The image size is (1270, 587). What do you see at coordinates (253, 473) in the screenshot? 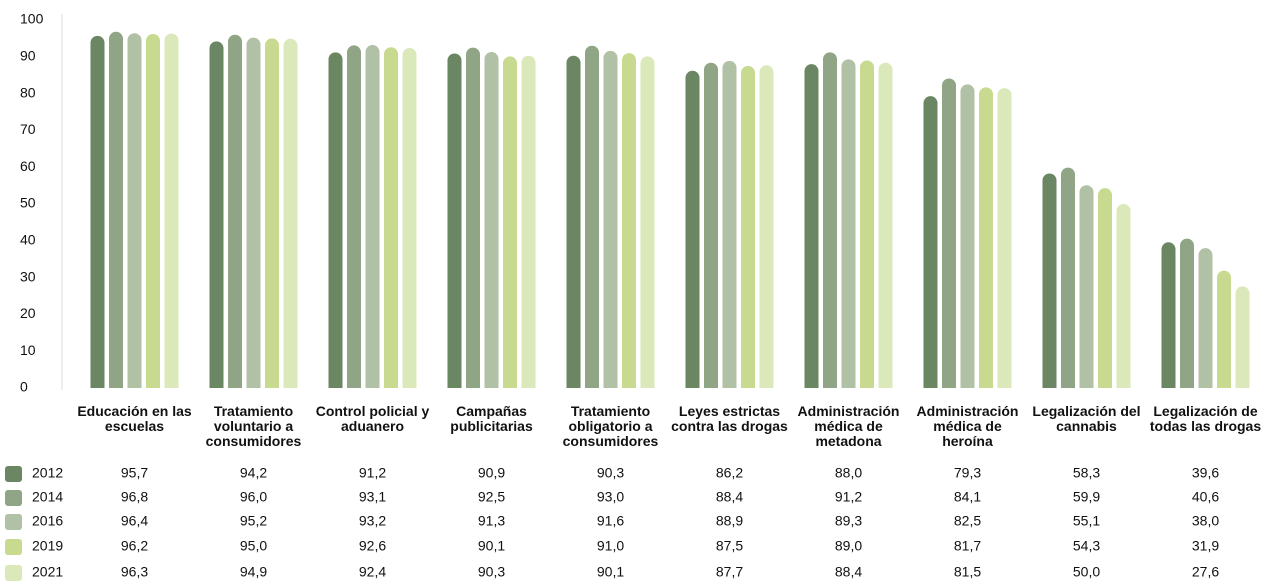
I see `table-value: 94,2` at bounding box center [253, 473].